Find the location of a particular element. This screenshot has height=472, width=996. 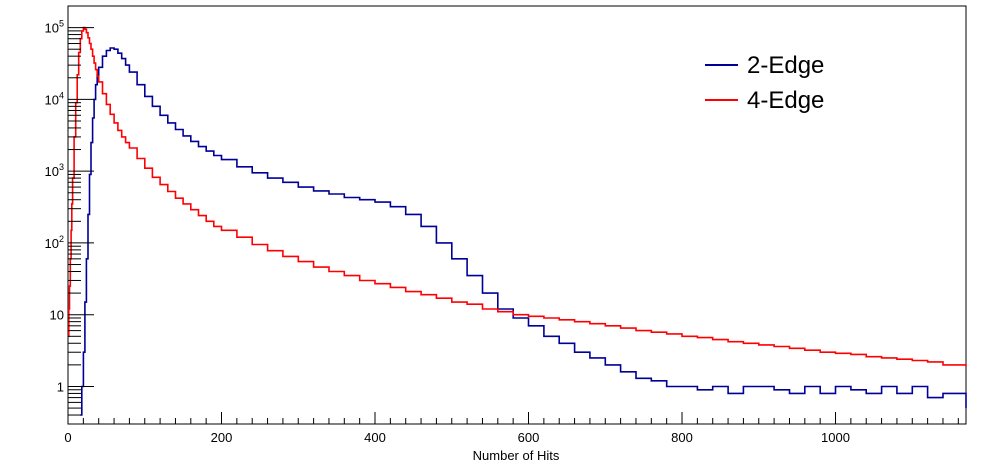

x-tick-label: 400 is located at coordinates (375, 437).